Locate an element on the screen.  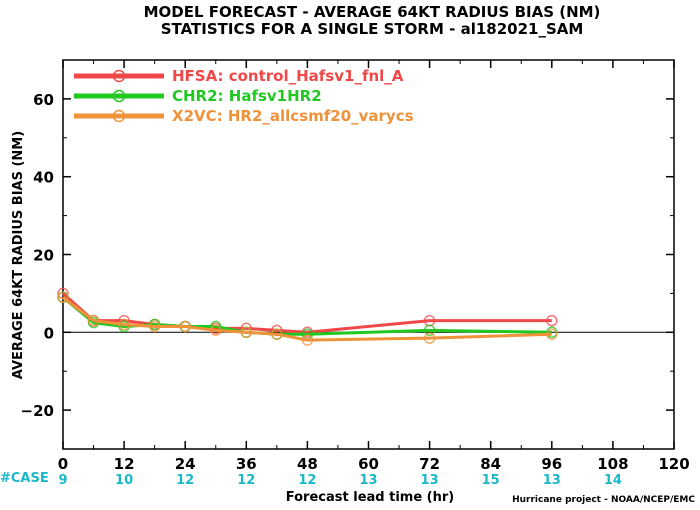
case-count: 10 is located at coordinates (124, 480).